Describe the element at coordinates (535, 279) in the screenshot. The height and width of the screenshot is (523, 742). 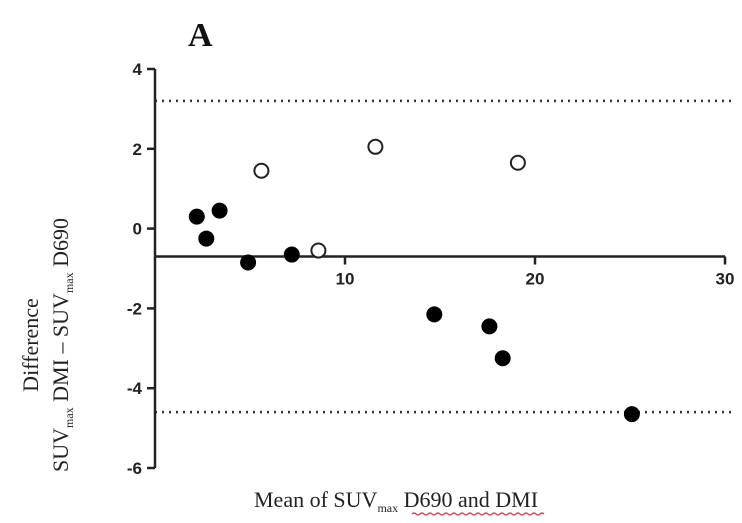
I see `x-tick-label: 20` at that location.